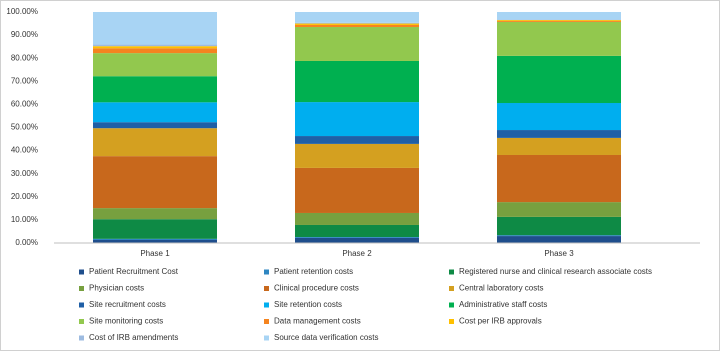 This screenshot has width=720, height=351. Describe the element at coordinates (317, 321) in the screenshot. I see `legend-label: Data management costs` at that location.